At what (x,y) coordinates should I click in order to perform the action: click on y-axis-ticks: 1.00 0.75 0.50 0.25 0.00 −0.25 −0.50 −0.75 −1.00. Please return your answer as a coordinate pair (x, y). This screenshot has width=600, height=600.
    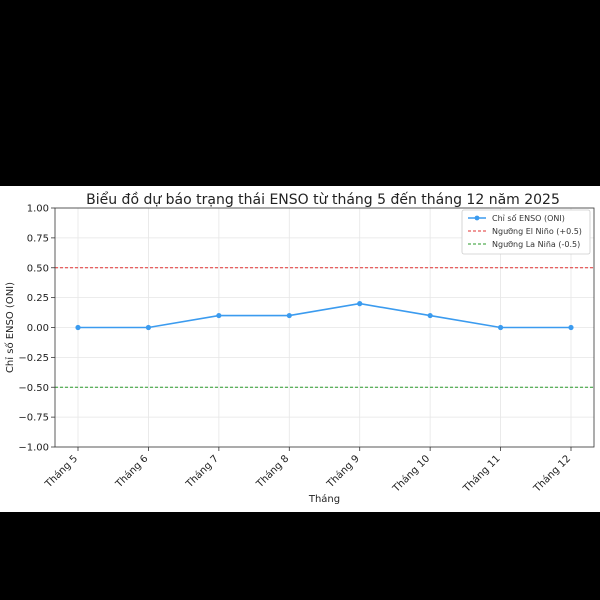
    Looking at the image, I should click on (36, 329).